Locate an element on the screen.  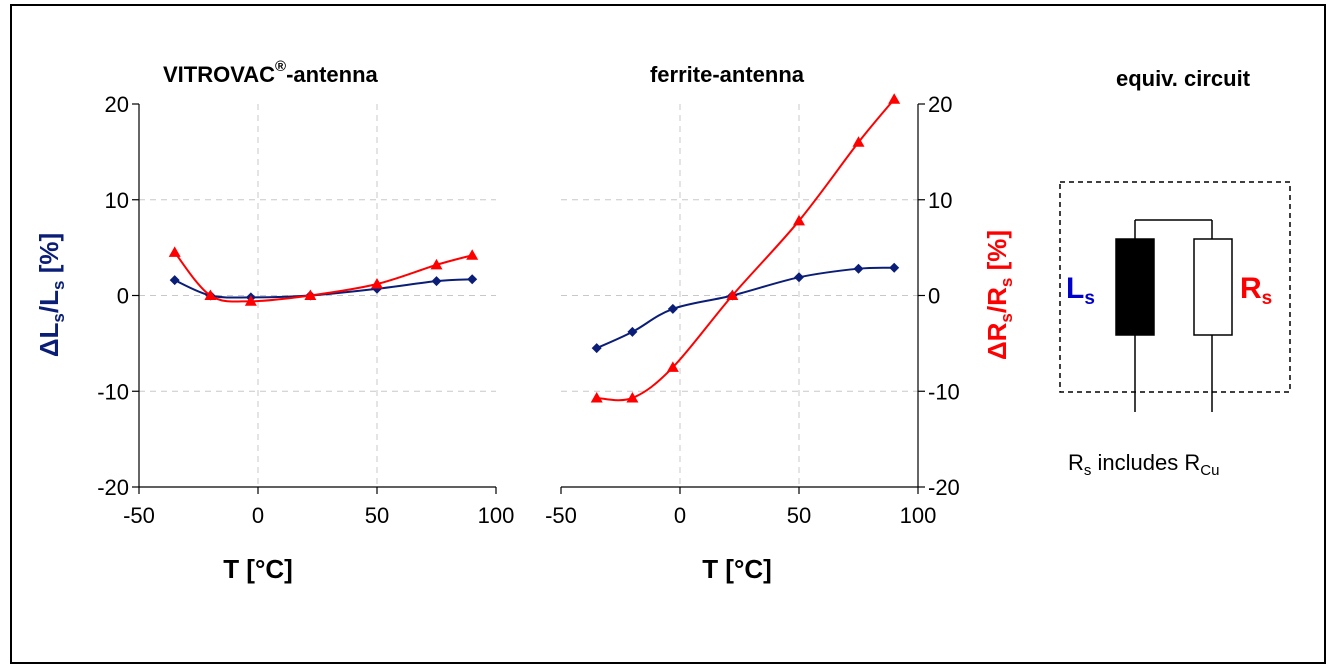
equivalent-circuit: Ls Rs Rs includes RCu is located at coordinates (1175, 330).